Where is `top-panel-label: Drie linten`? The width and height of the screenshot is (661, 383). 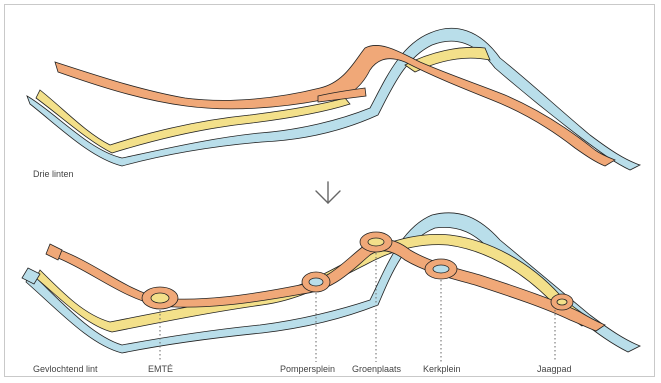
top-panel-label: Drie linten is located at coordinates (53, 174).